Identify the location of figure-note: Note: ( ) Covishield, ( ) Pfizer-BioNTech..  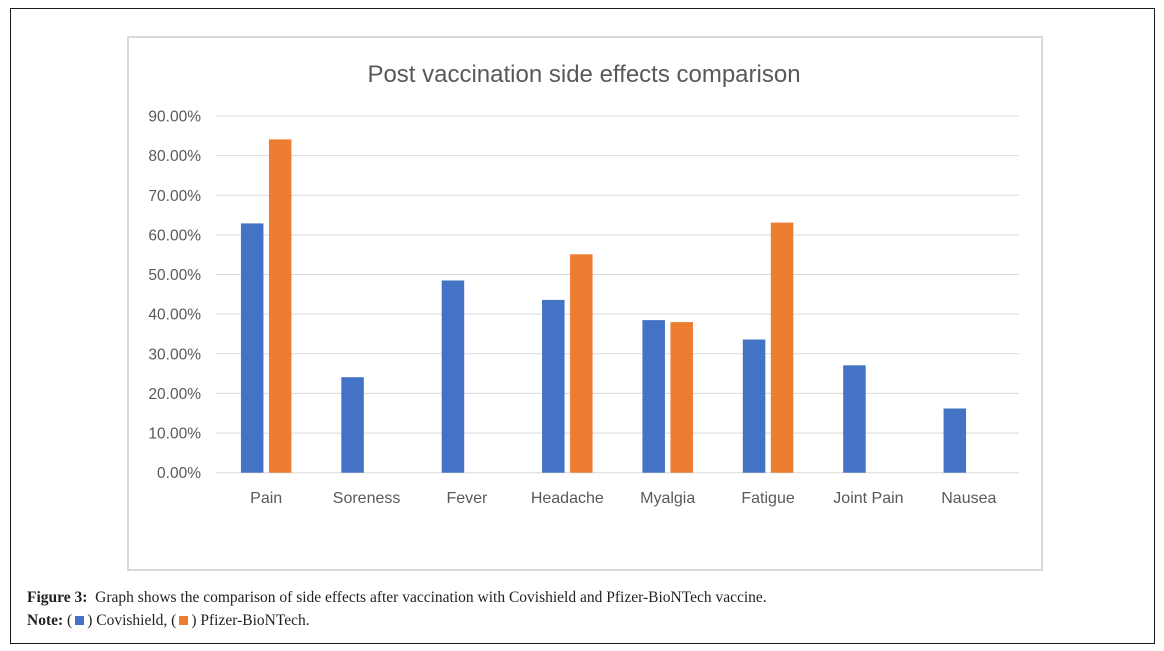
(168, 621).